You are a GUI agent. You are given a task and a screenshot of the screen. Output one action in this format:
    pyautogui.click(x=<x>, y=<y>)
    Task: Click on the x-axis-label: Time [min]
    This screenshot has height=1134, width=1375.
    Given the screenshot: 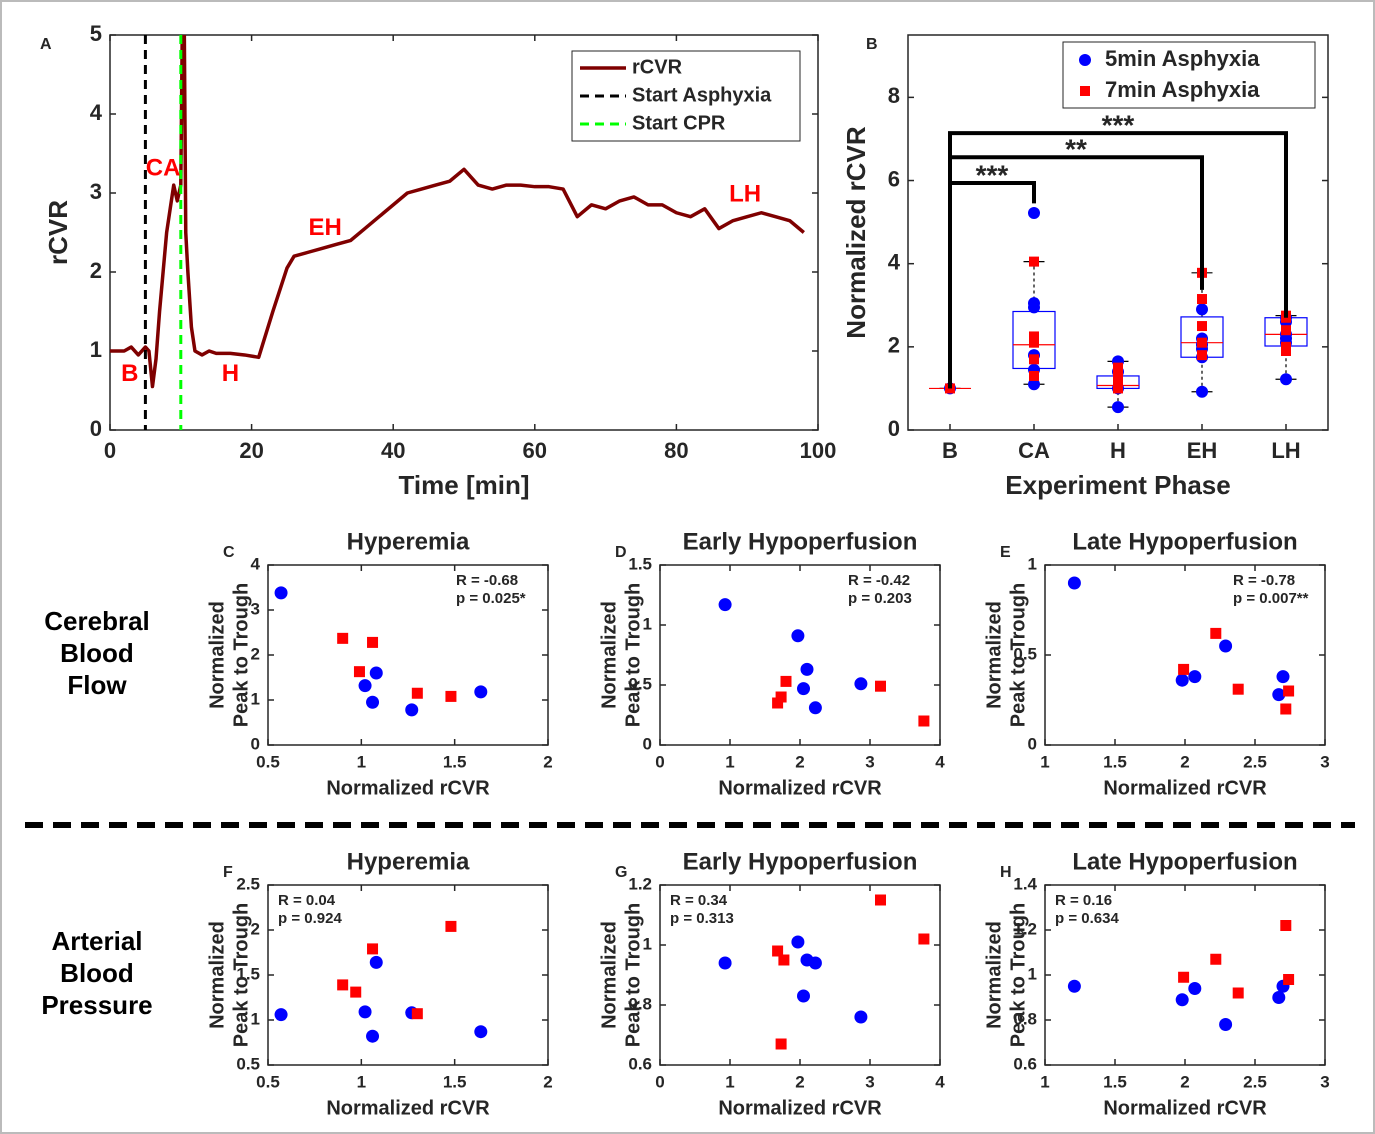 What is the action you would take?
    pyautogui.click(x=464, y=485)
    